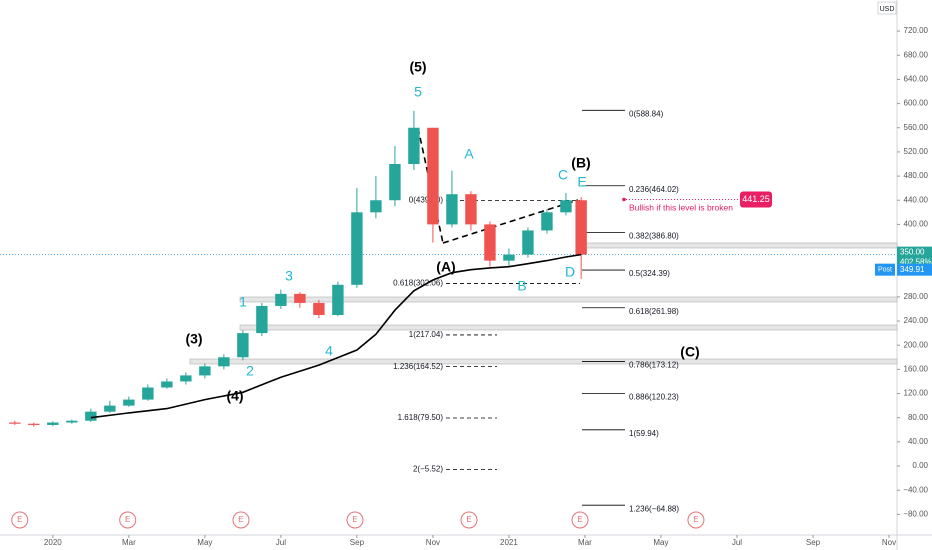 The width and height of the screenshot is (932, 550). What do you see at coordinates (916, 262) in the screenshot?
I see `change-label: 402.58%` at bounding box center [916, 262].